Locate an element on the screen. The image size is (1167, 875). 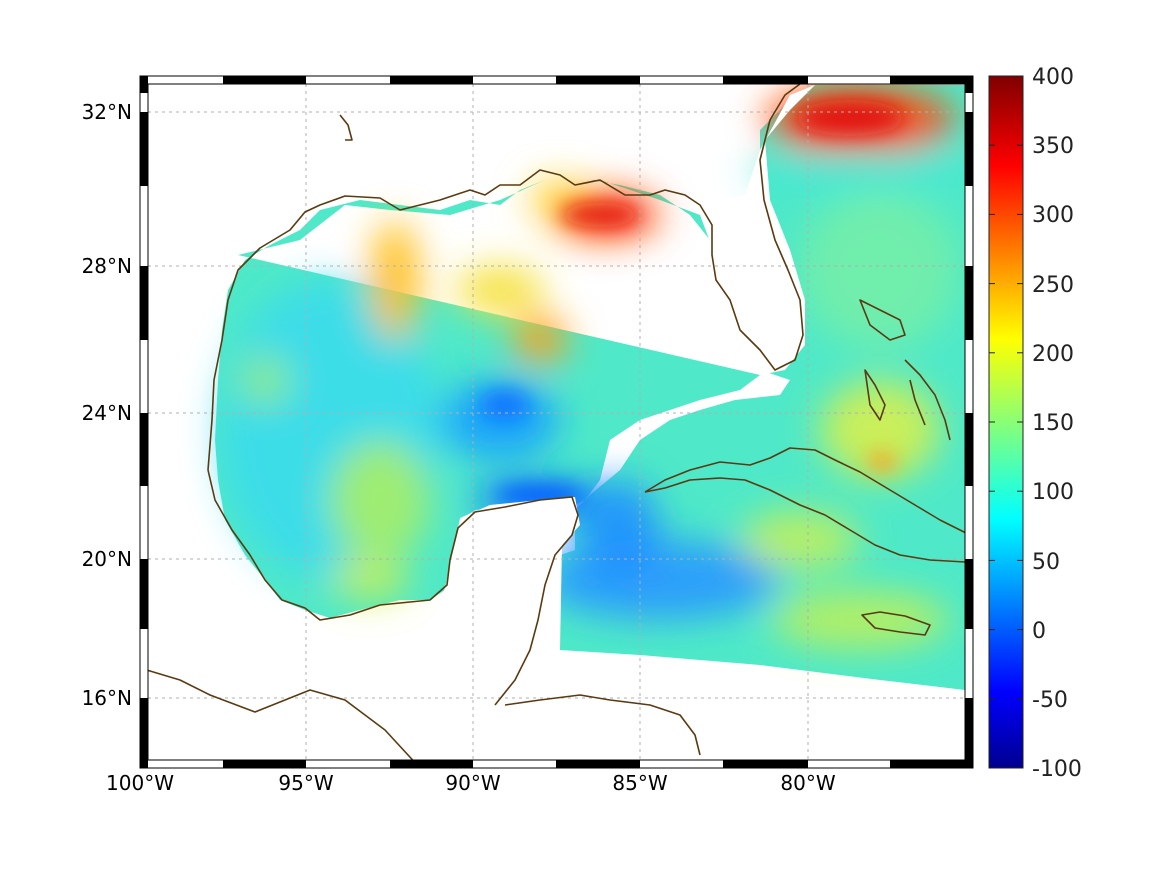
colorbar-label: 400 is located at coordinates (1053, 77).